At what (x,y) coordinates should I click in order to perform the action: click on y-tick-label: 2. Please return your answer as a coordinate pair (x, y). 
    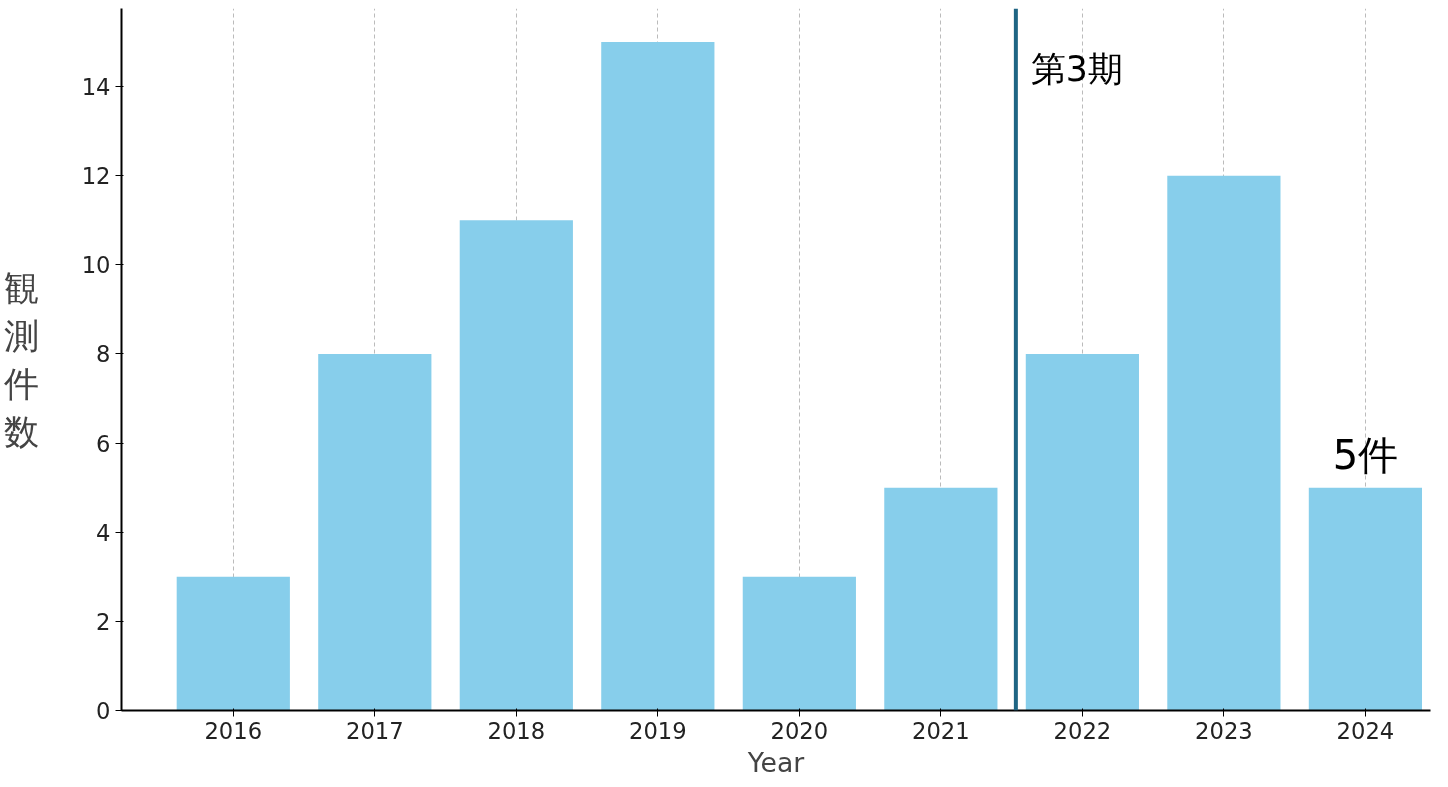
    Looking at the image, I should click on (103, 621).